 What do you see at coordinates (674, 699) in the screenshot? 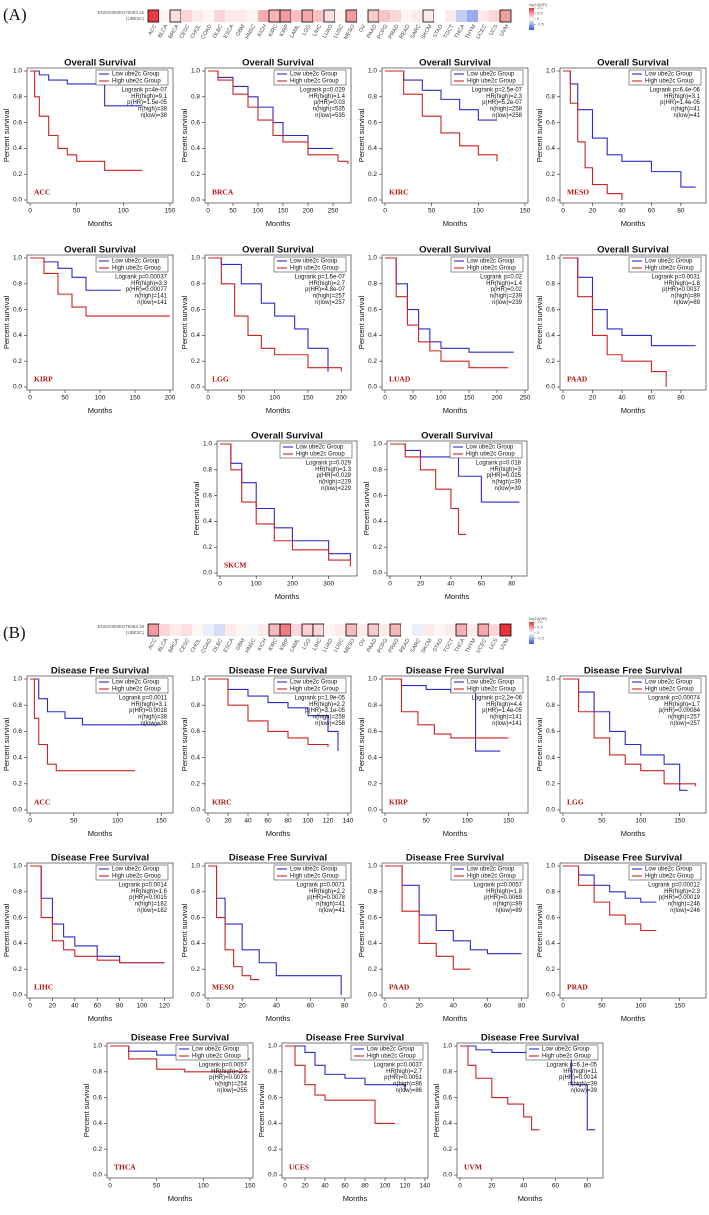
I see `stat-line: Logrank p=0.00074` at bounding box center [674, 699].